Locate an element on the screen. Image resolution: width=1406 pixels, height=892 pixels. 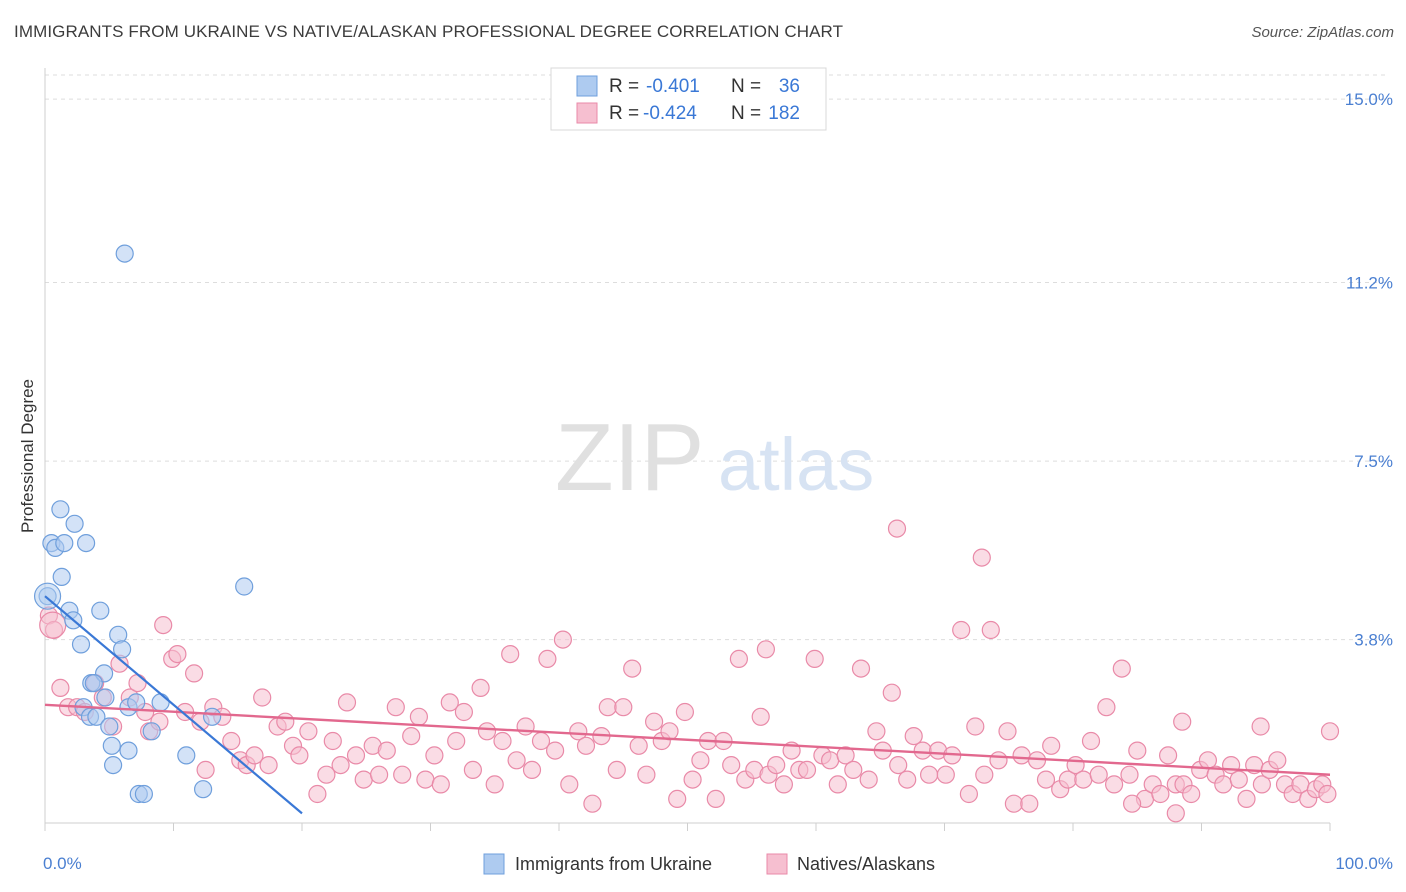
bottom-legend-natives: Natives/Alaskans is located at coordinates (866, 864).